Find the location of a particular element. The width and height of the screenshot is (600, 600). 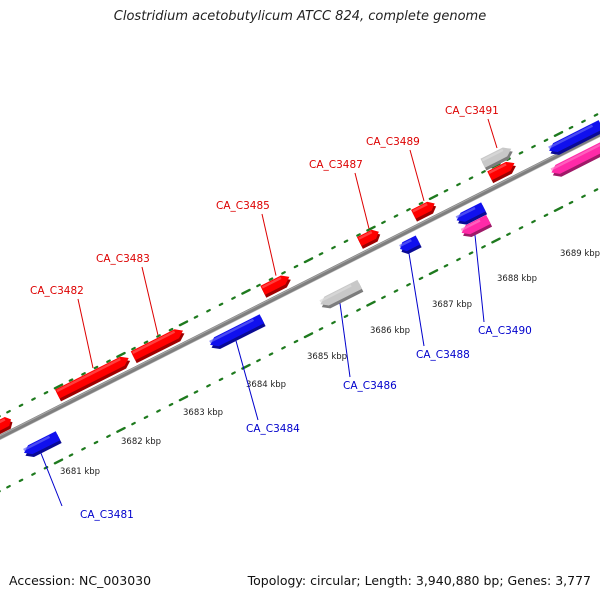

gene-label: CA_C3481 is located at coordinates (107, 515).